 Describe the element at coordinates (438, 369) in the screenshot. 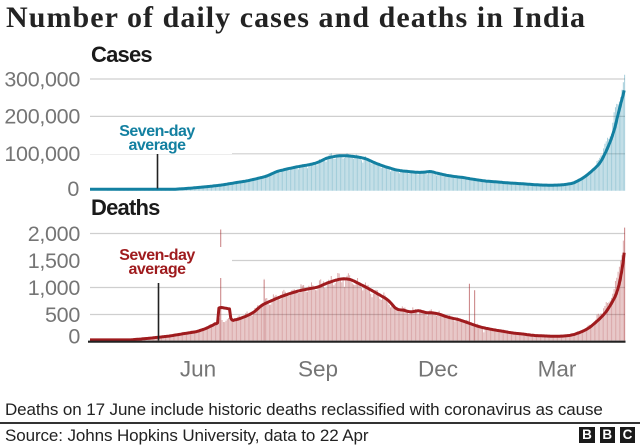

I see `svg-text: Dec` at that location.